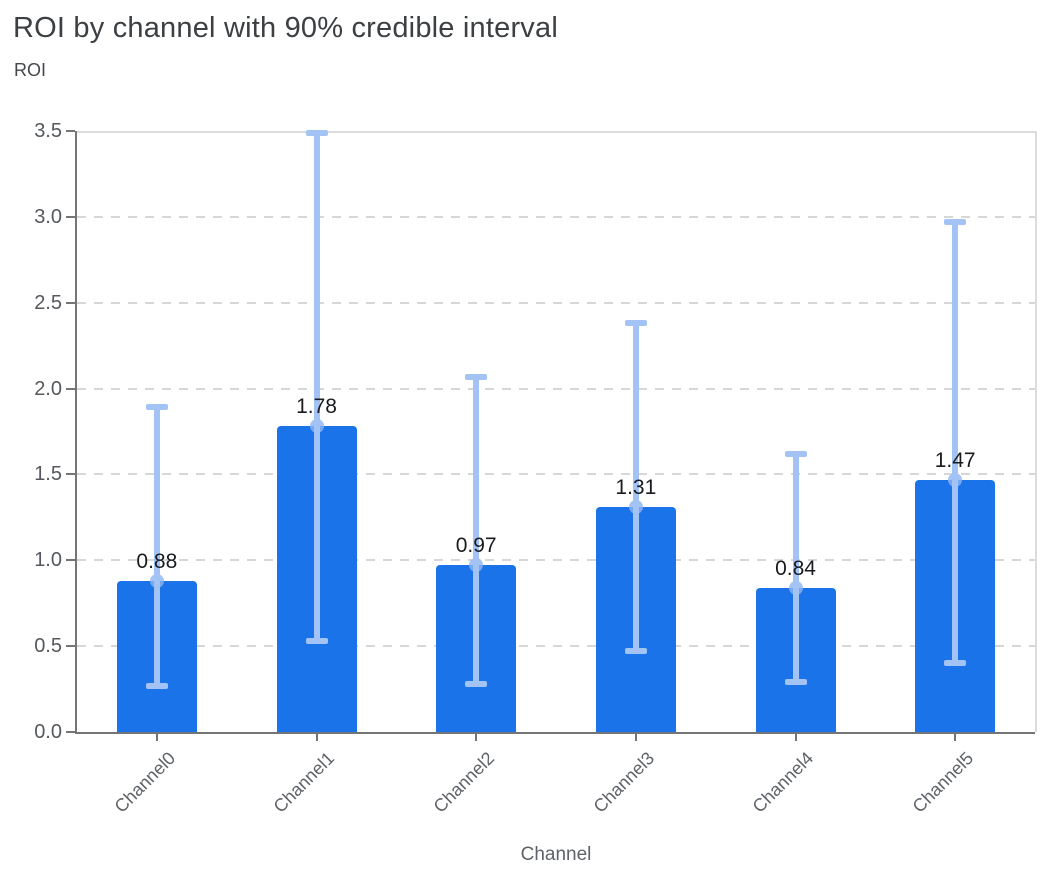 This screenshot has width=1048, height=886. What do you see at coordinates (943, 782) in the screenshot?
I see `x-axis-tick-label: Channel5` at bounding box center [943, 782].